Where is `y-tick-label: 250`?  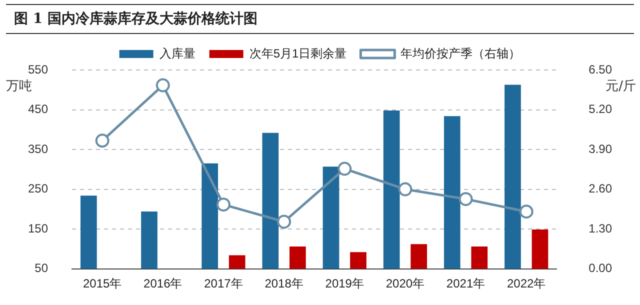 y-tick-label: 250 is located at coordinates (38, 189).